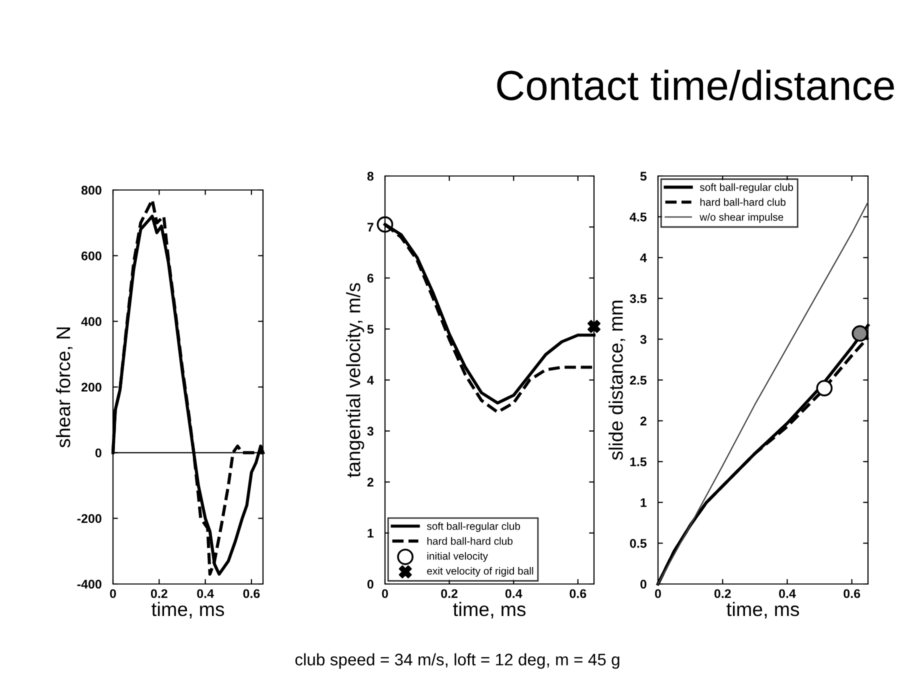  I want to click on y-tick-label: 8, so click(370, 176).